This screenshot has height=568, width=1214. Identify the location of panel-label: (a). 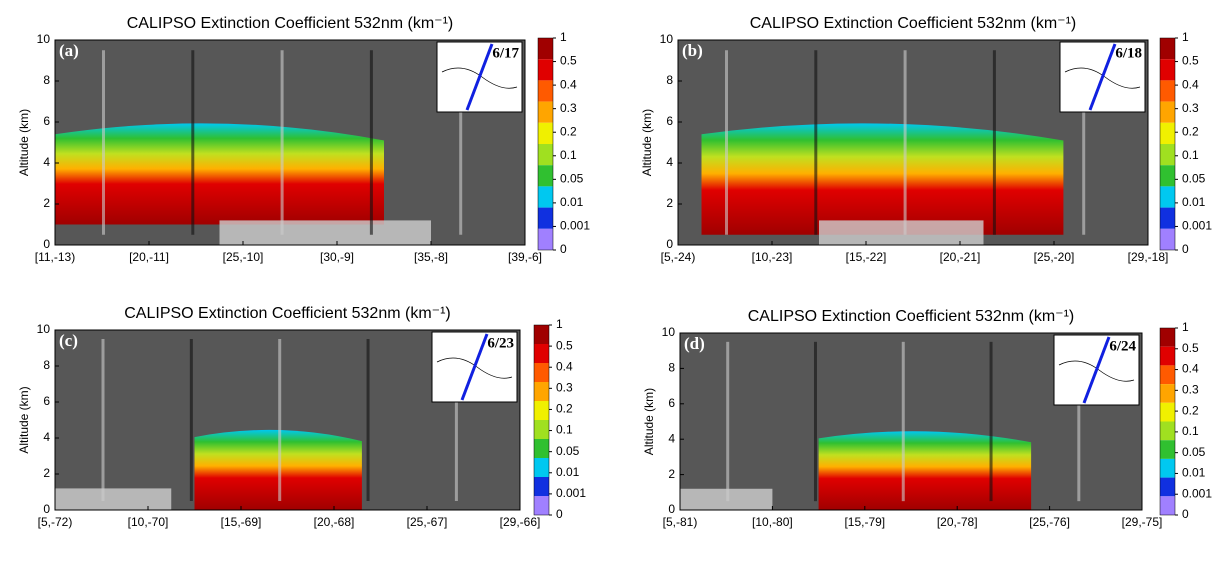
(69, 50).